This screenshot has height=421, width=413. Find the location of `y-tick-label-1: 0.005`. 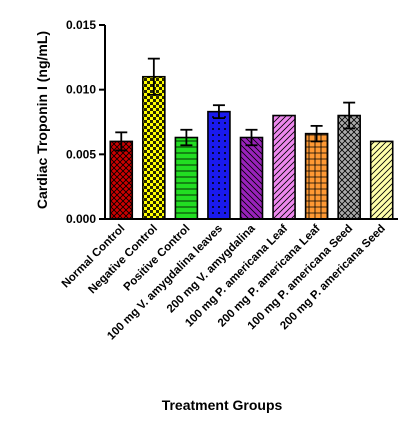

y-tick-label-1: 0.005 is located at coordinates (81, 154).